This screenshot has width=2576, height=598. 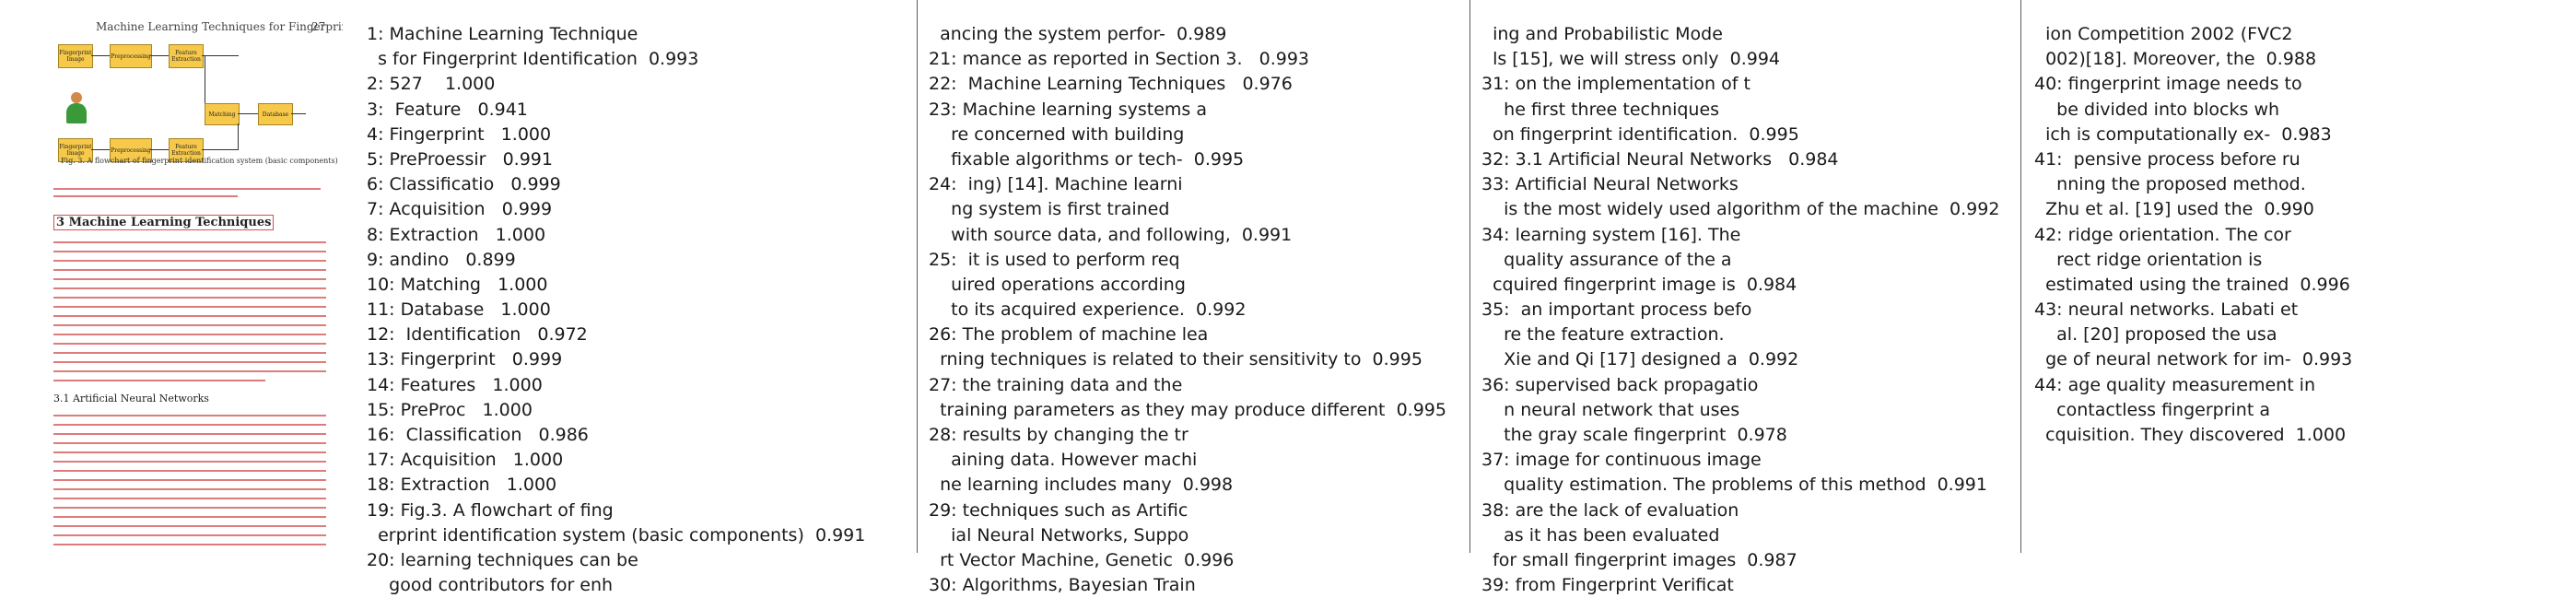 What do you see at coordinates (2167, 159) in the screenshot?
I see `ocr-line: 41: pensive process before ru` at bounding box center [2167, 159].